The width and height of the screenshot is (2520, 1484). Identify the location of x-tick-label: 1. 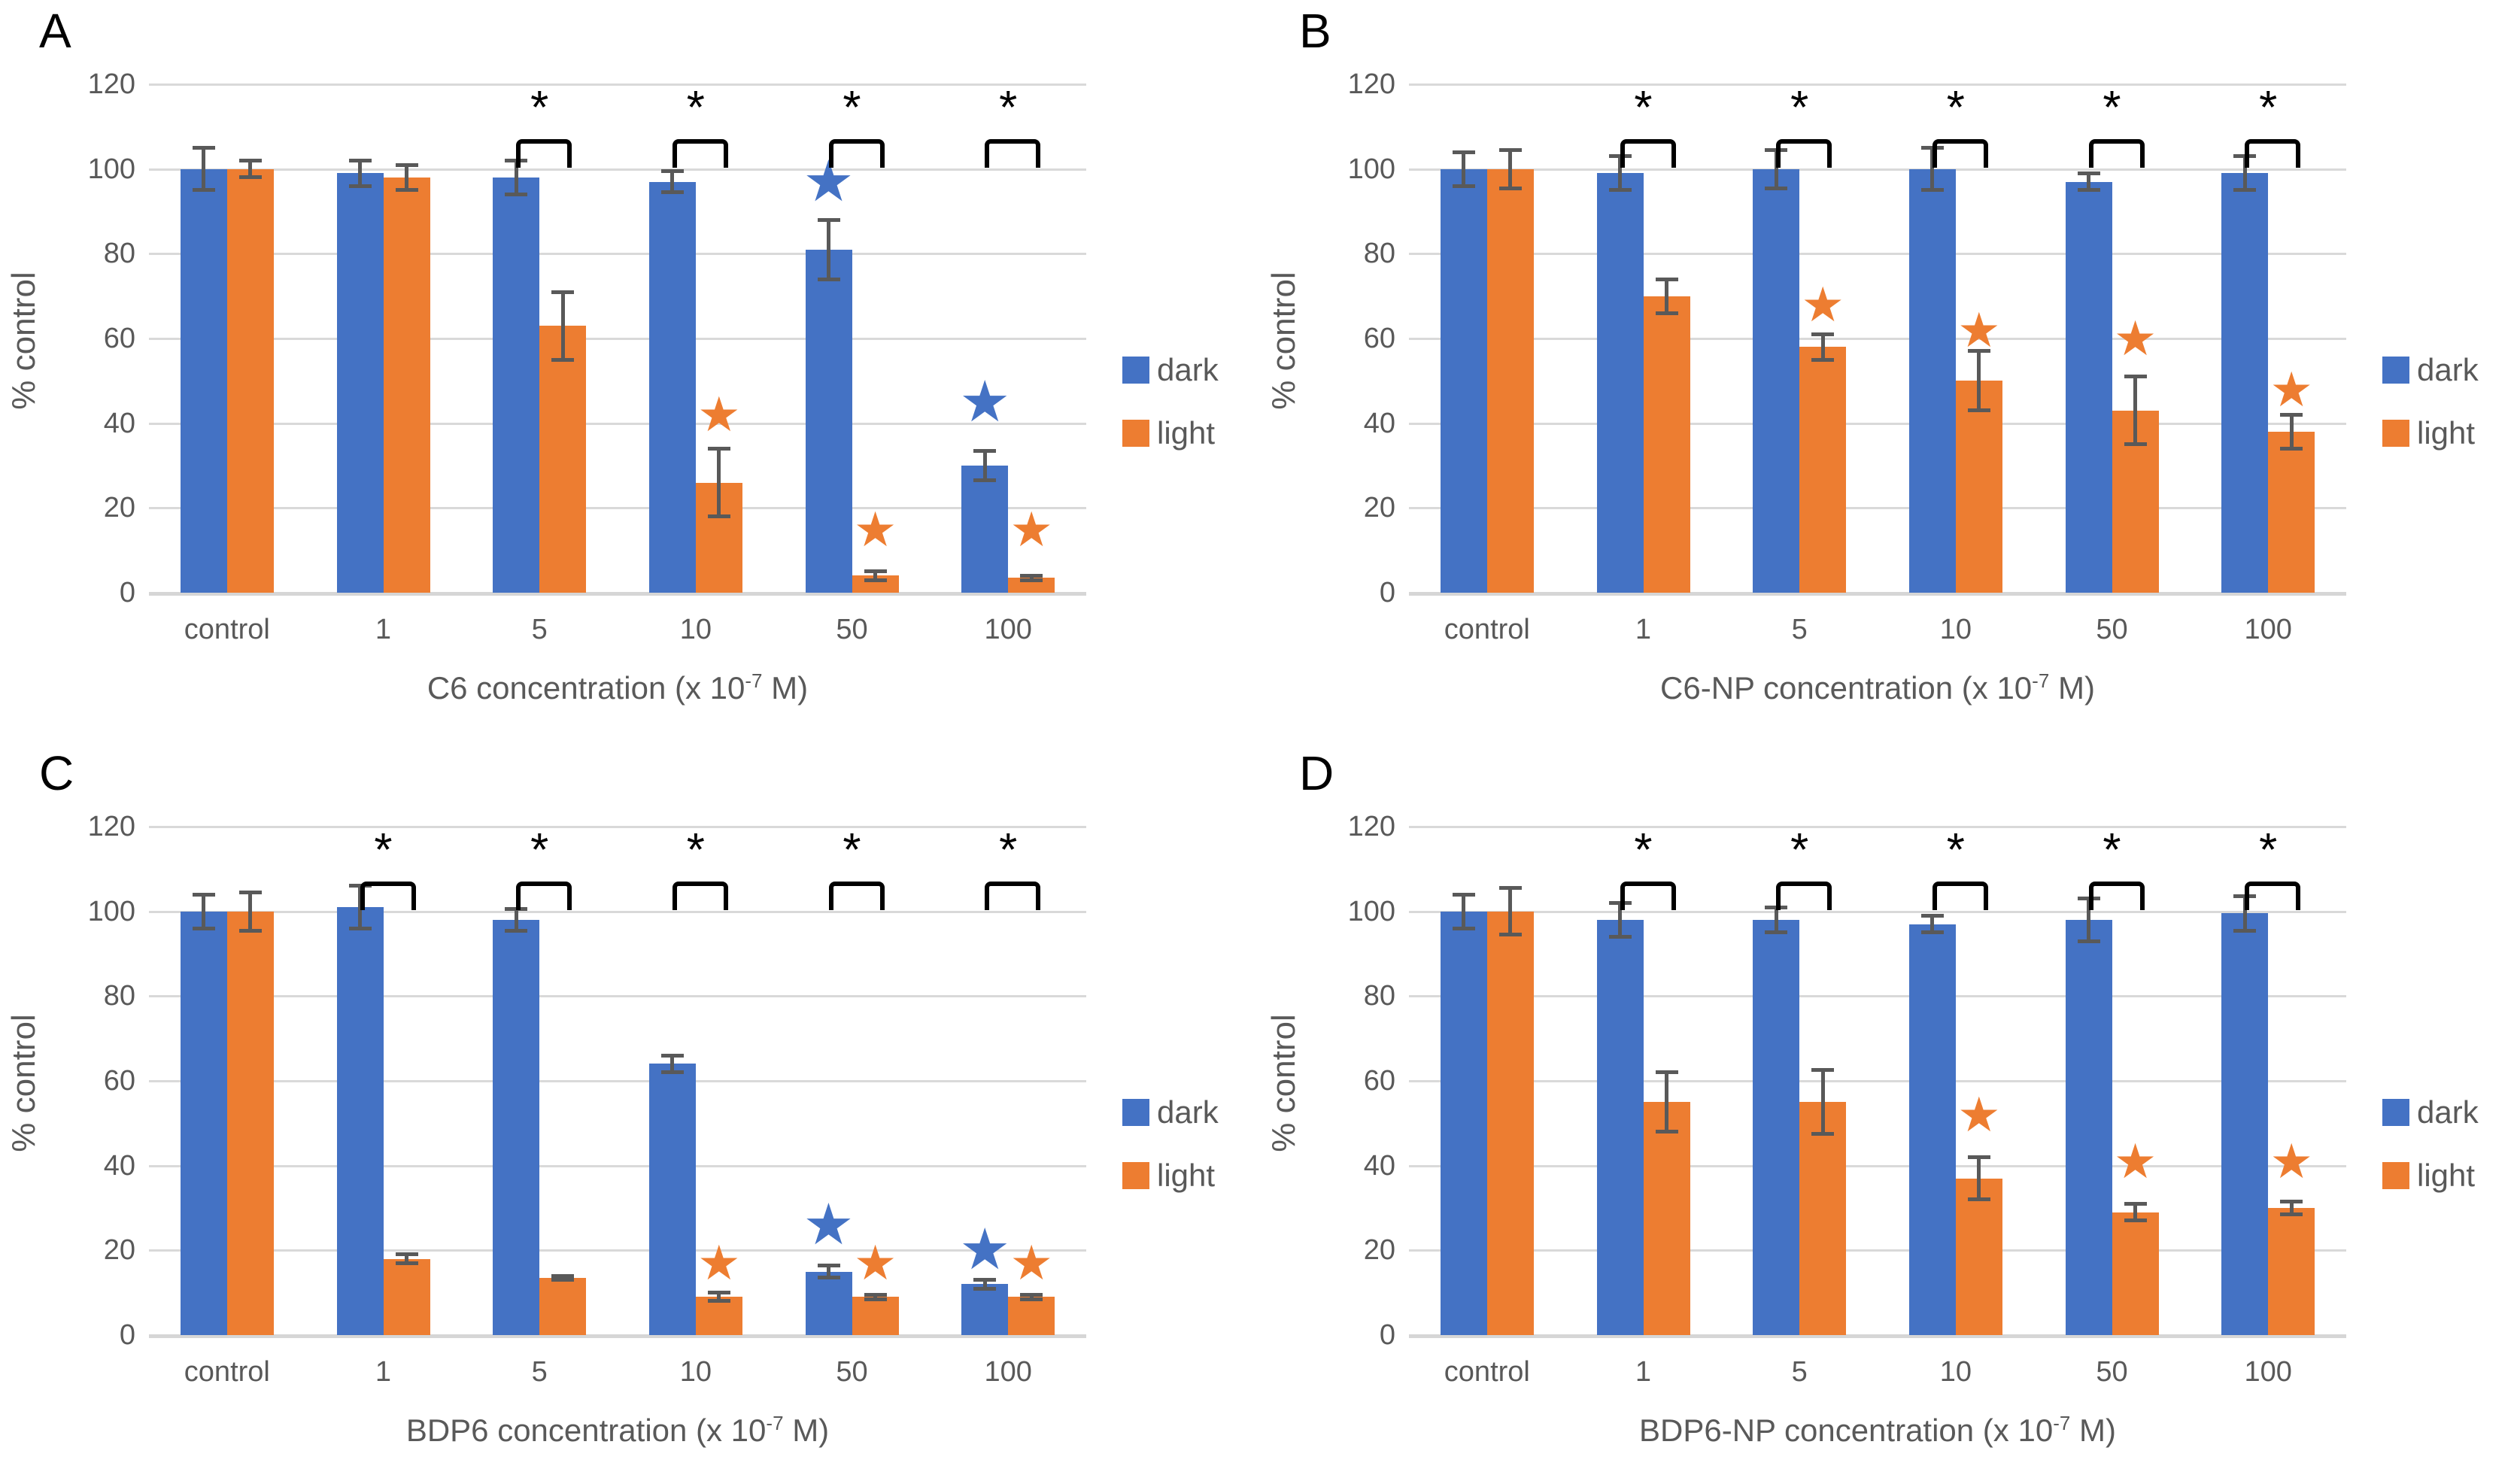
(1643, 1372).